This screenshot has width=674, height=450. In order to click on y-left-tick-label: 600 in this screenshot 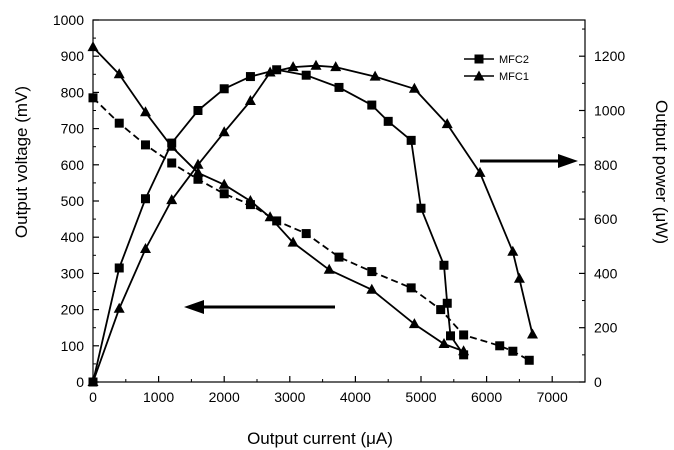, I will do `click(73, 165)`.